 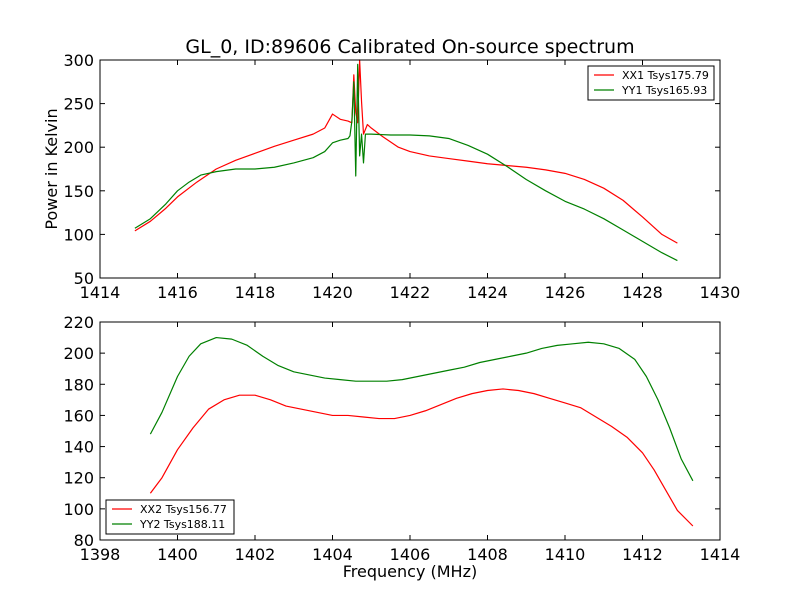 I want to click on y-tick-label: 180, so click(x=78, y=384).